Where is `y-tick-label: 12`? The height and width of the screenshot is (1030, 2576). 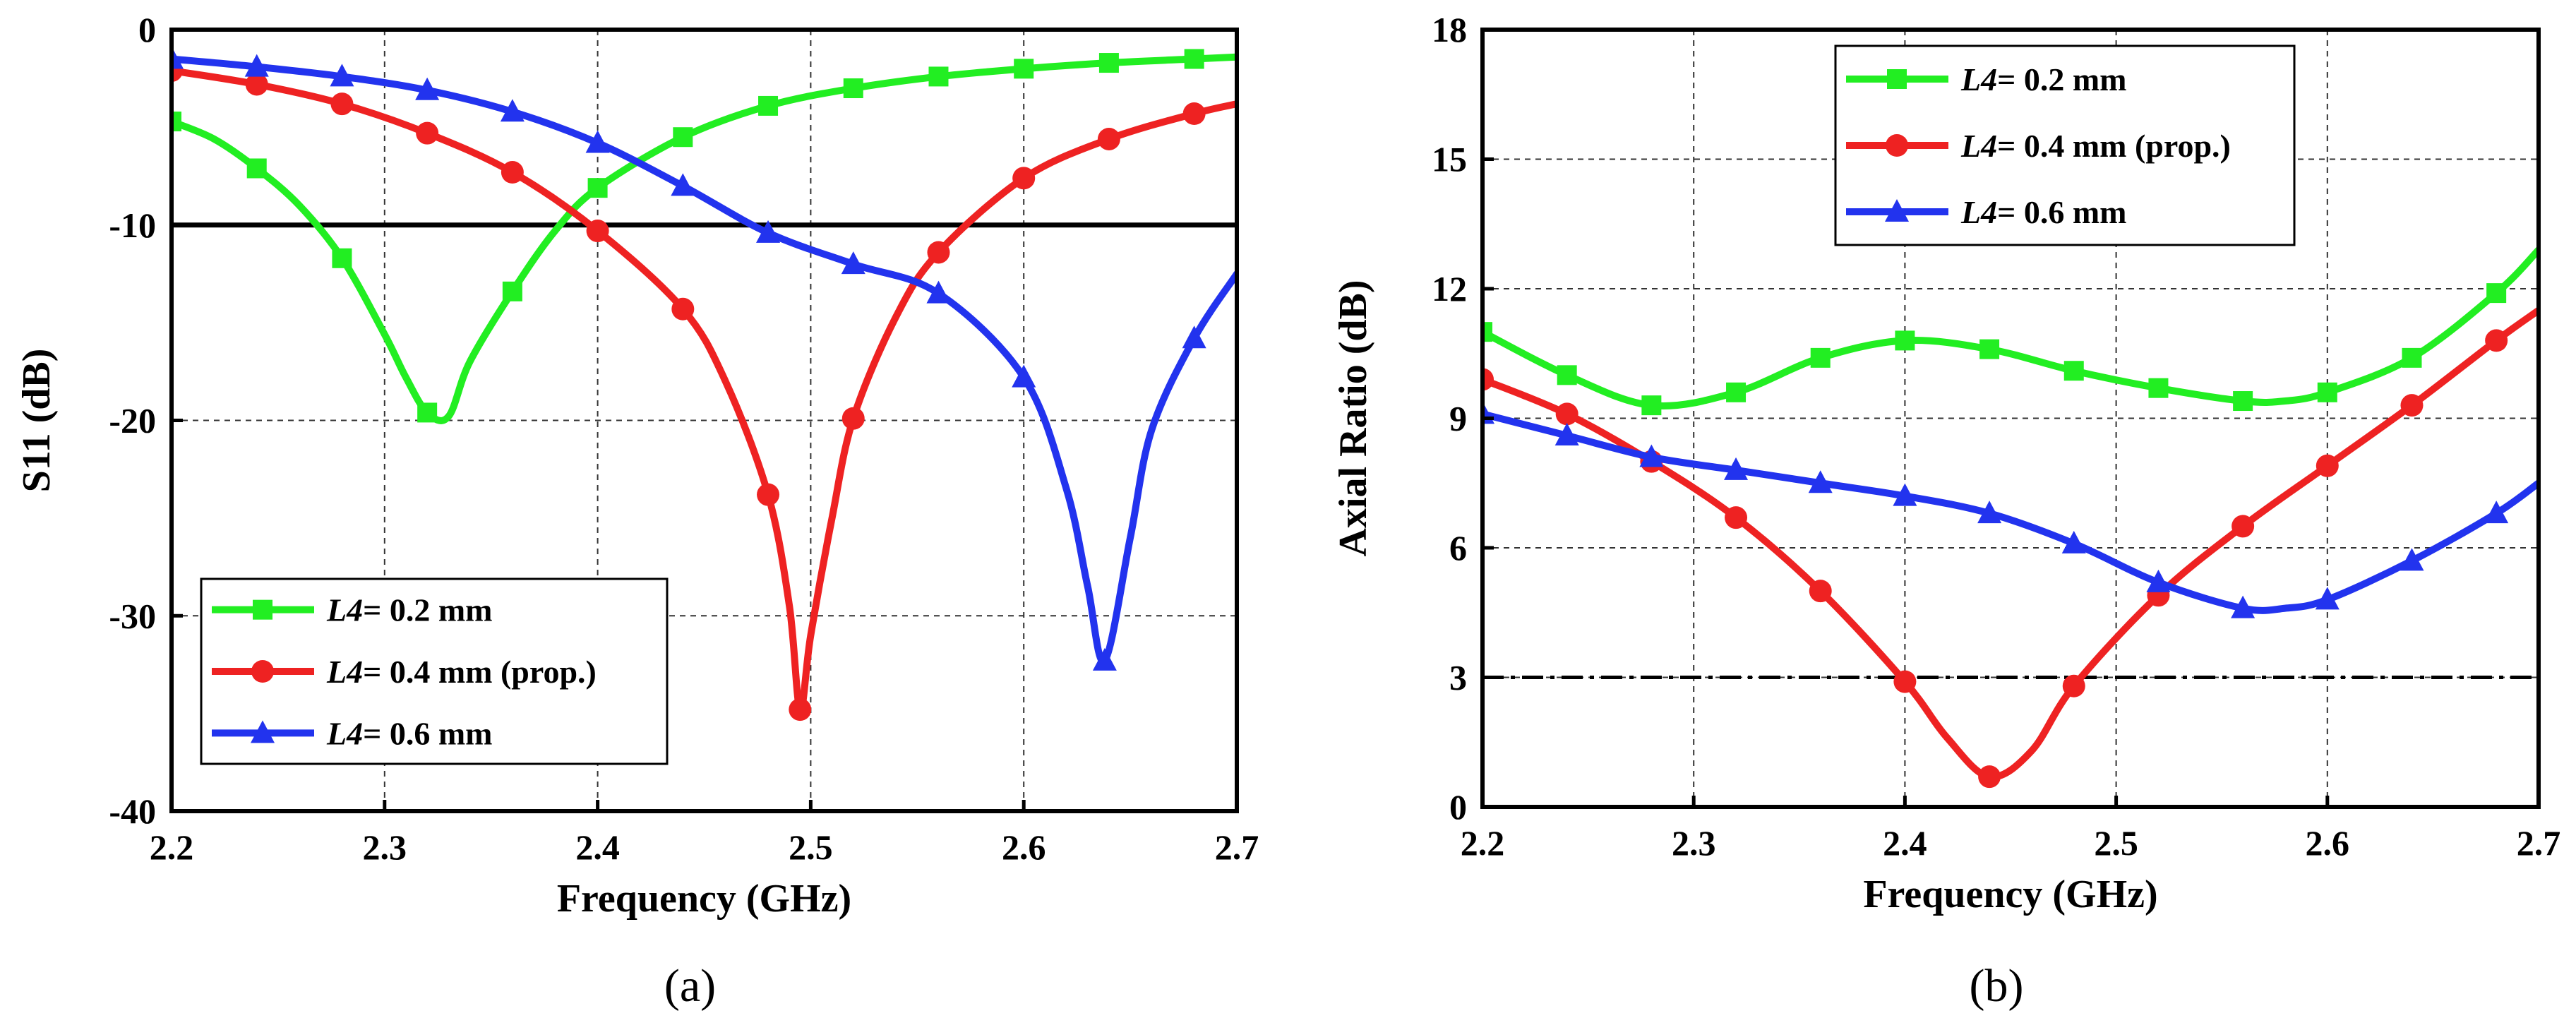
y-tick-label: 12 is located at coordinates (1449, 289).